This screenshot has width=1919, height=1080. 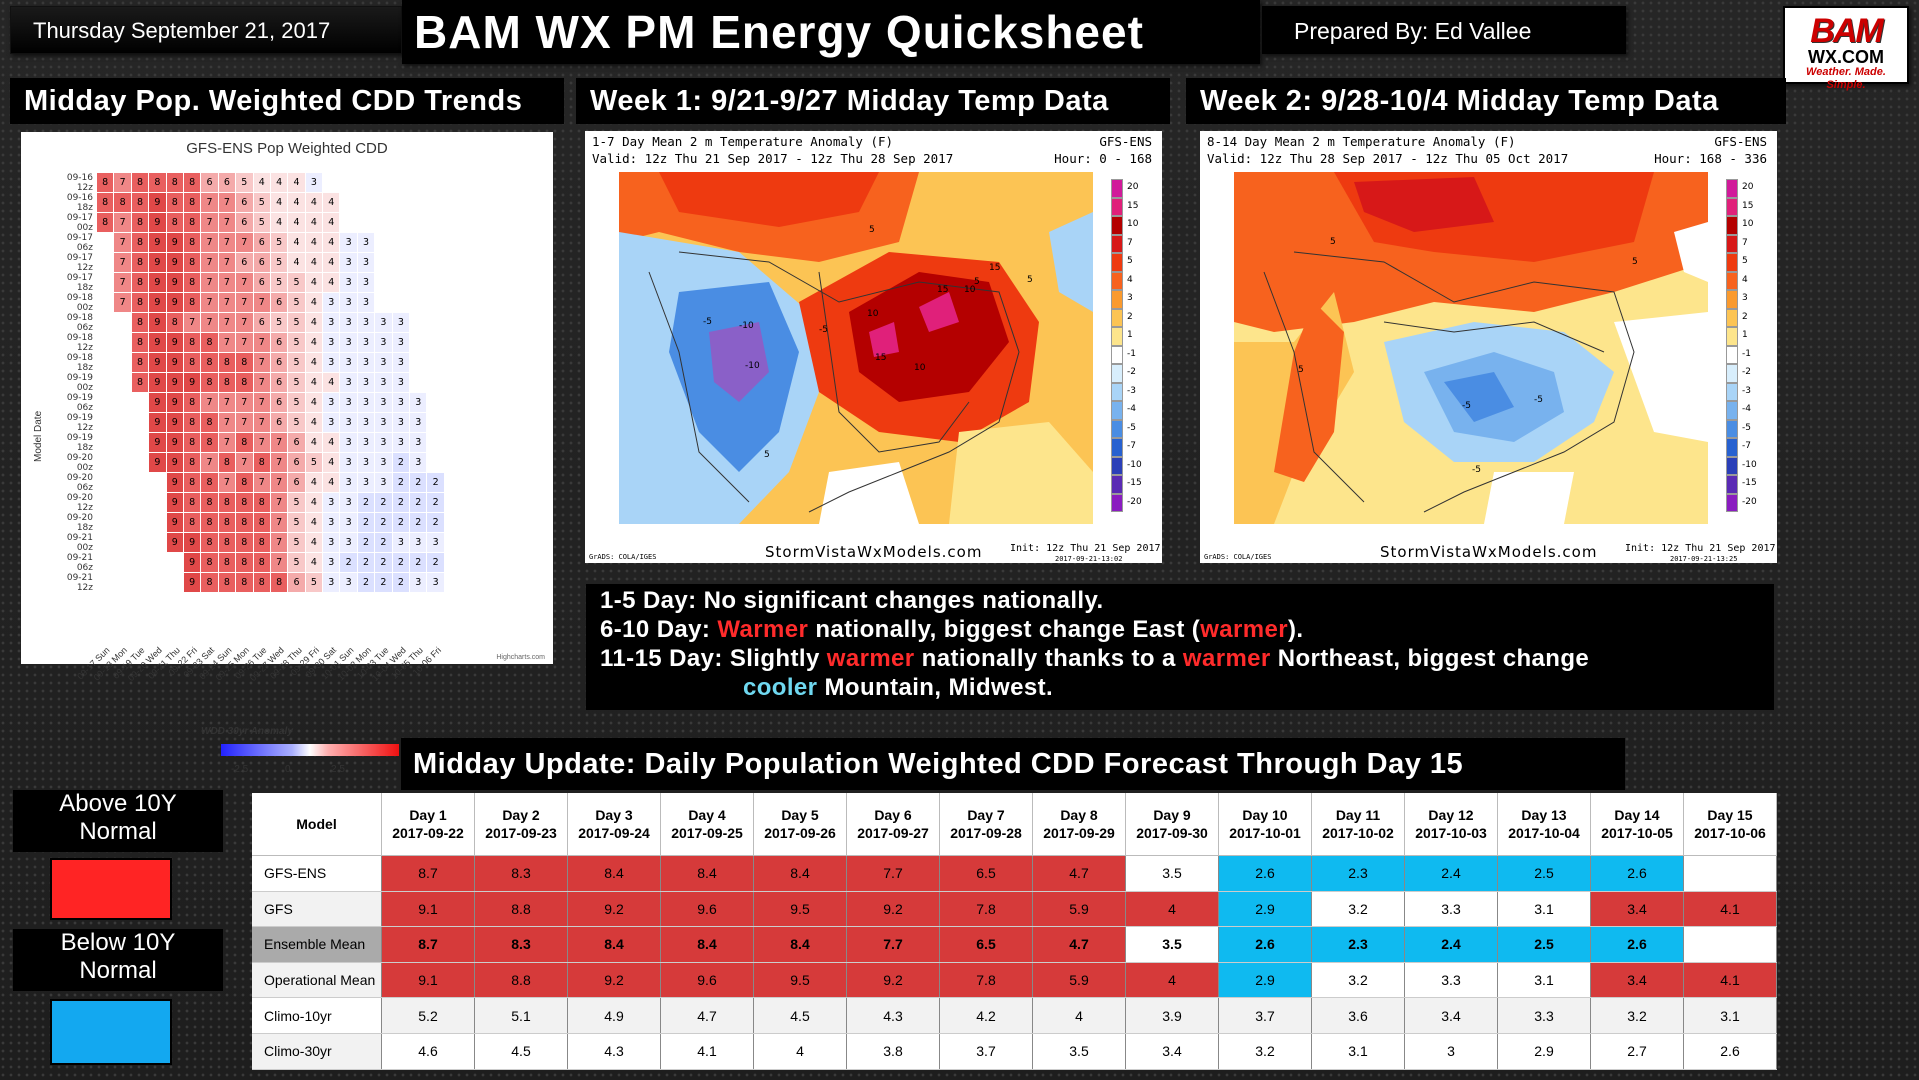 What do you see at coordinates (1265, 873) in the screenshot?
I see `cdd-value-cell: 2.6` at bounding box center [1265, 873].